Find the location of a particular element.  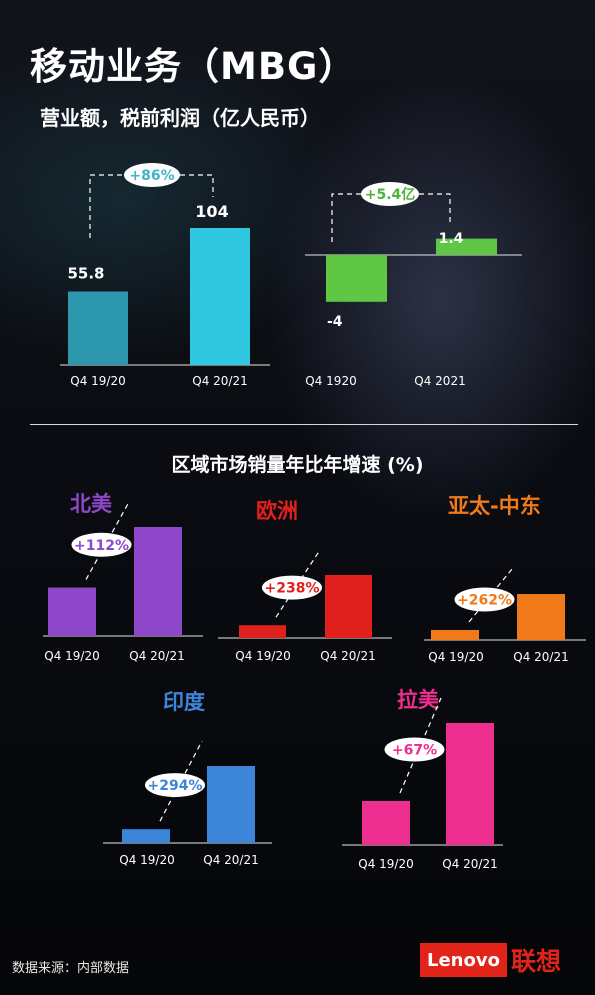

divider is located at coordinates (304, 424).